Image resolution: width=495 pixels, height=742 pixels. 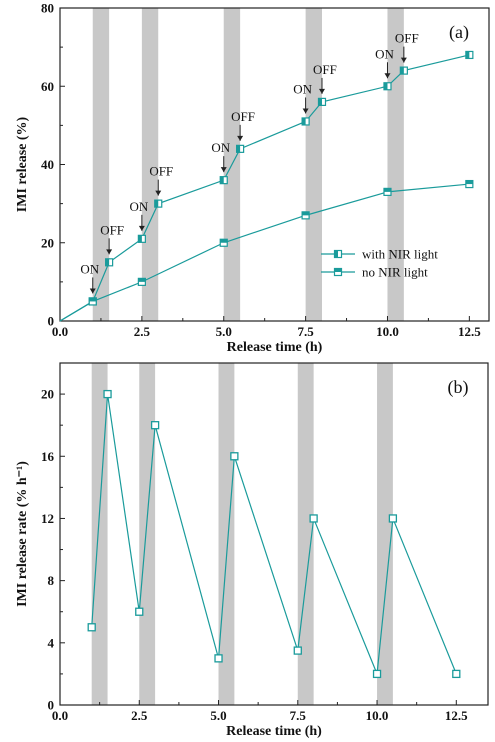 I want to click on panel-a-x-tick-label: 0.0, so click(x=60, y=331).